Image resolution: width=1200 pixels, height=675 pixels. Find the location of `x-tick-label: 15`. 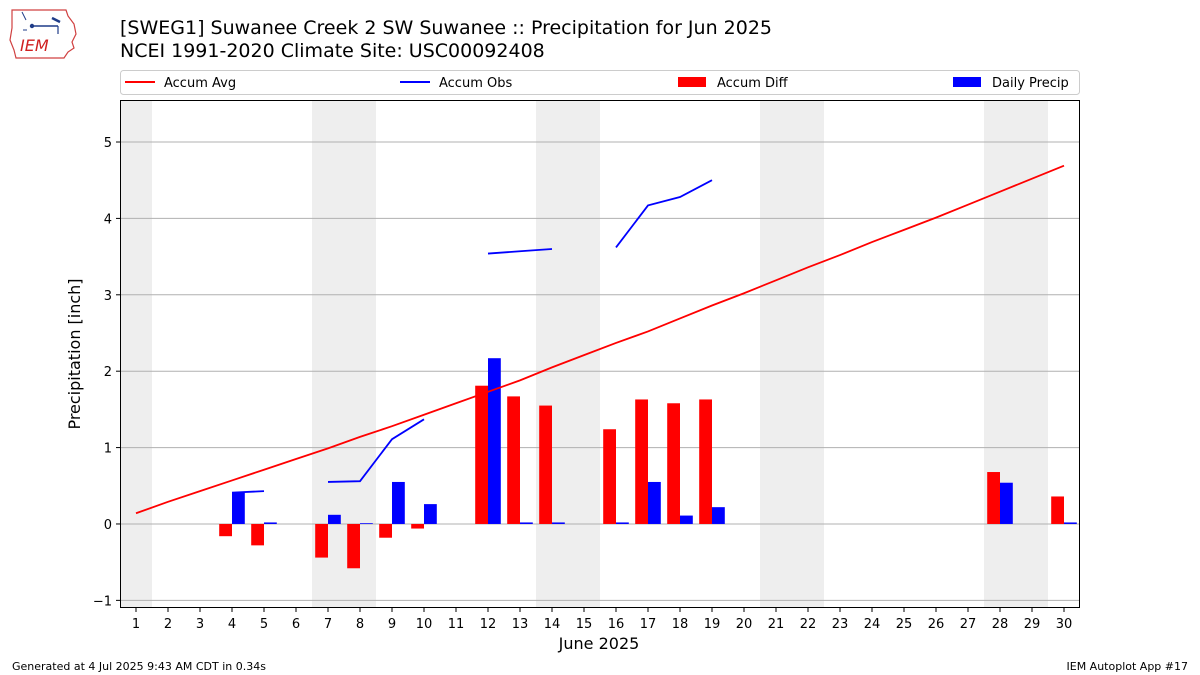

x-tick-label: 15 is located at coordinates (584, 624).